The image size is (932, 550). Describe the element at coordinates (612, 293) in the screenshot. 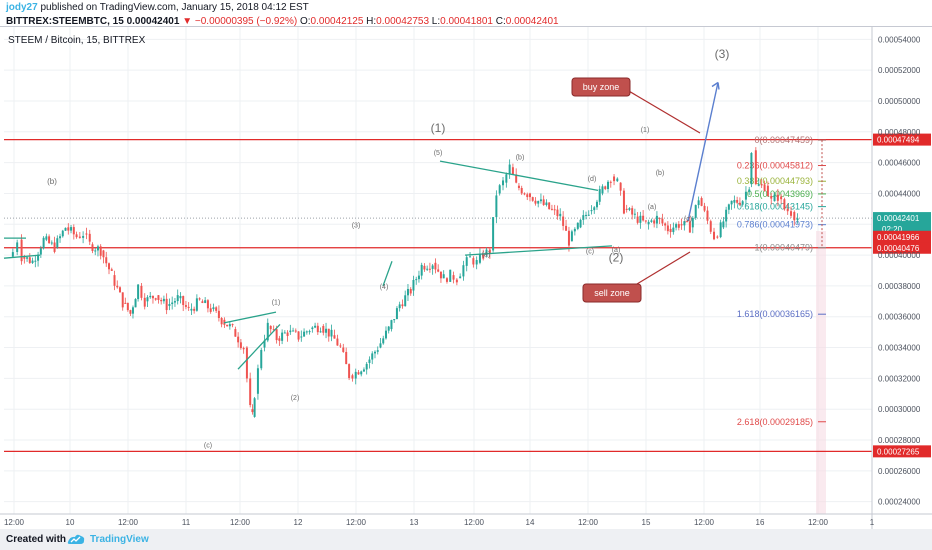

I see `sell-zone-box` at that location.